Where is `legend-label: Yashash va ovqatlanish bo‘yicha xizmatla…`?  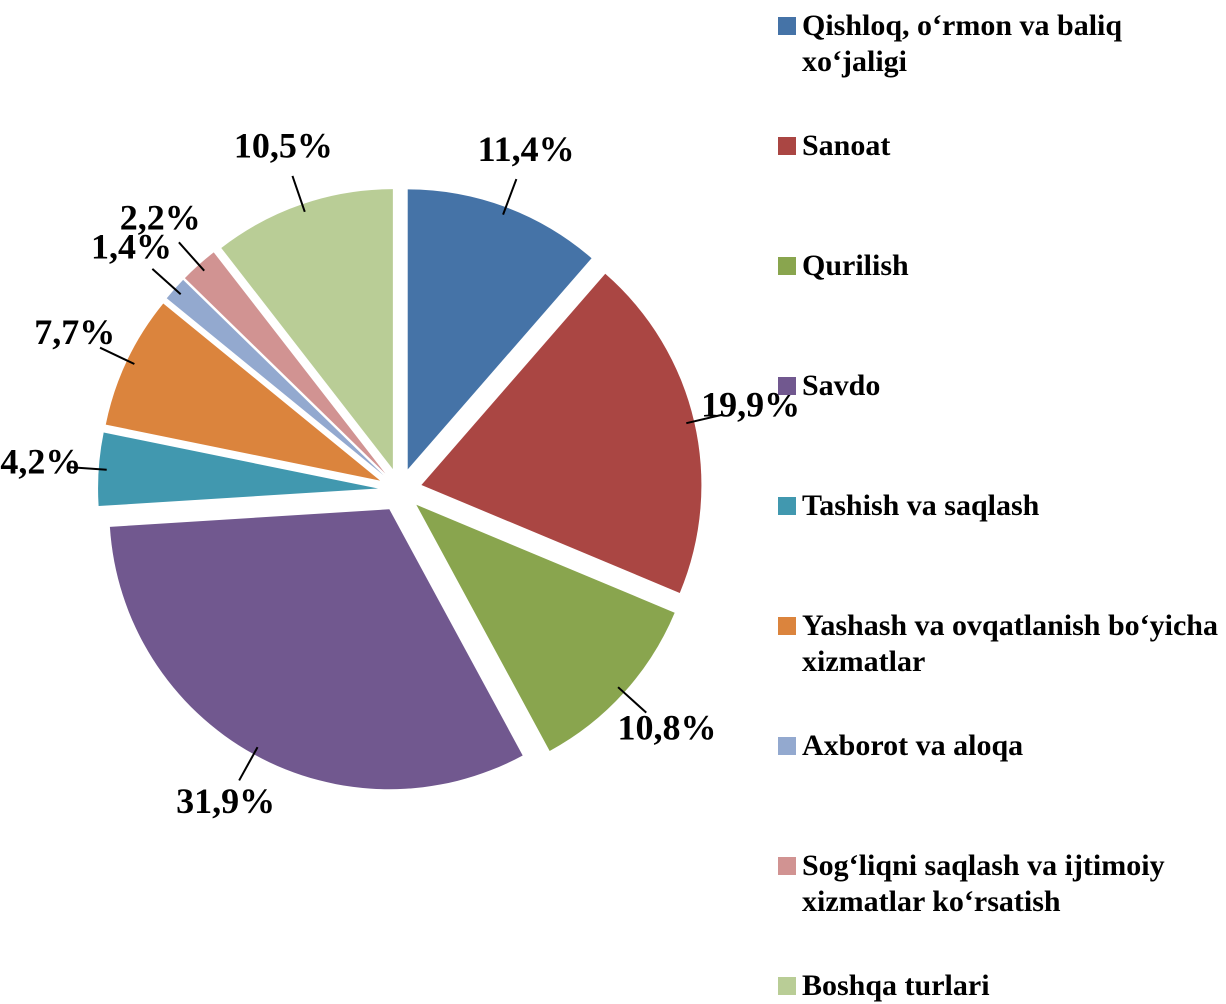 legend-label: Yashash va ovqatlanish bo‘yicha xizmatla… is located at coordinates (1010, 643).